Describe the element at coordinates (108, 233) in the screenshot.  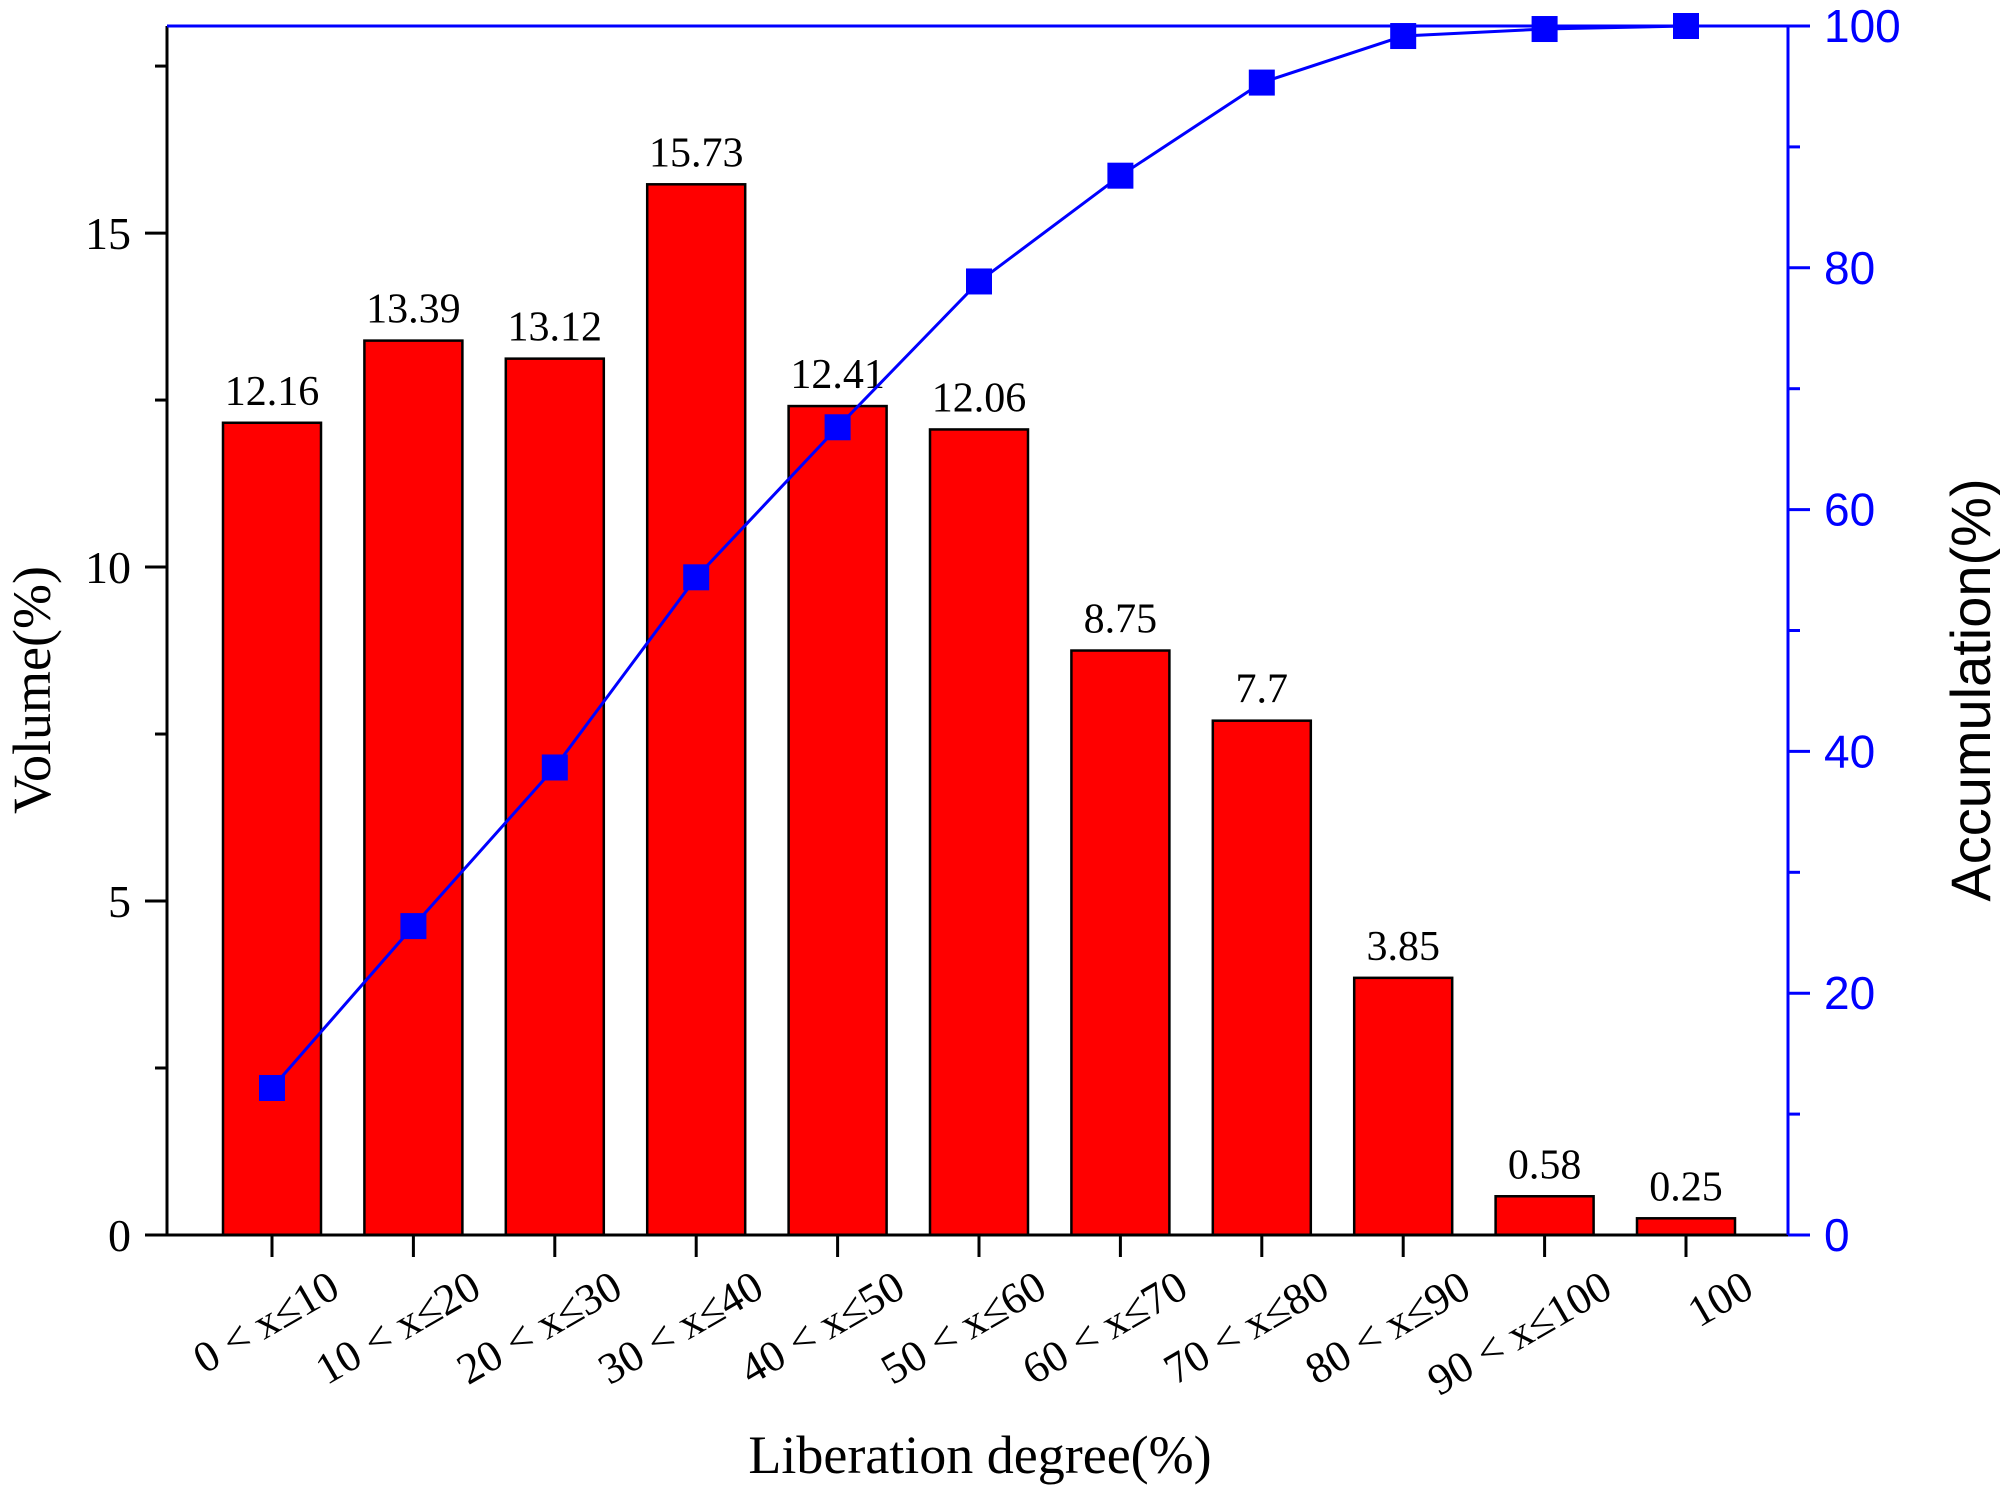
I see `y-tick-label-3: 15` at that location.